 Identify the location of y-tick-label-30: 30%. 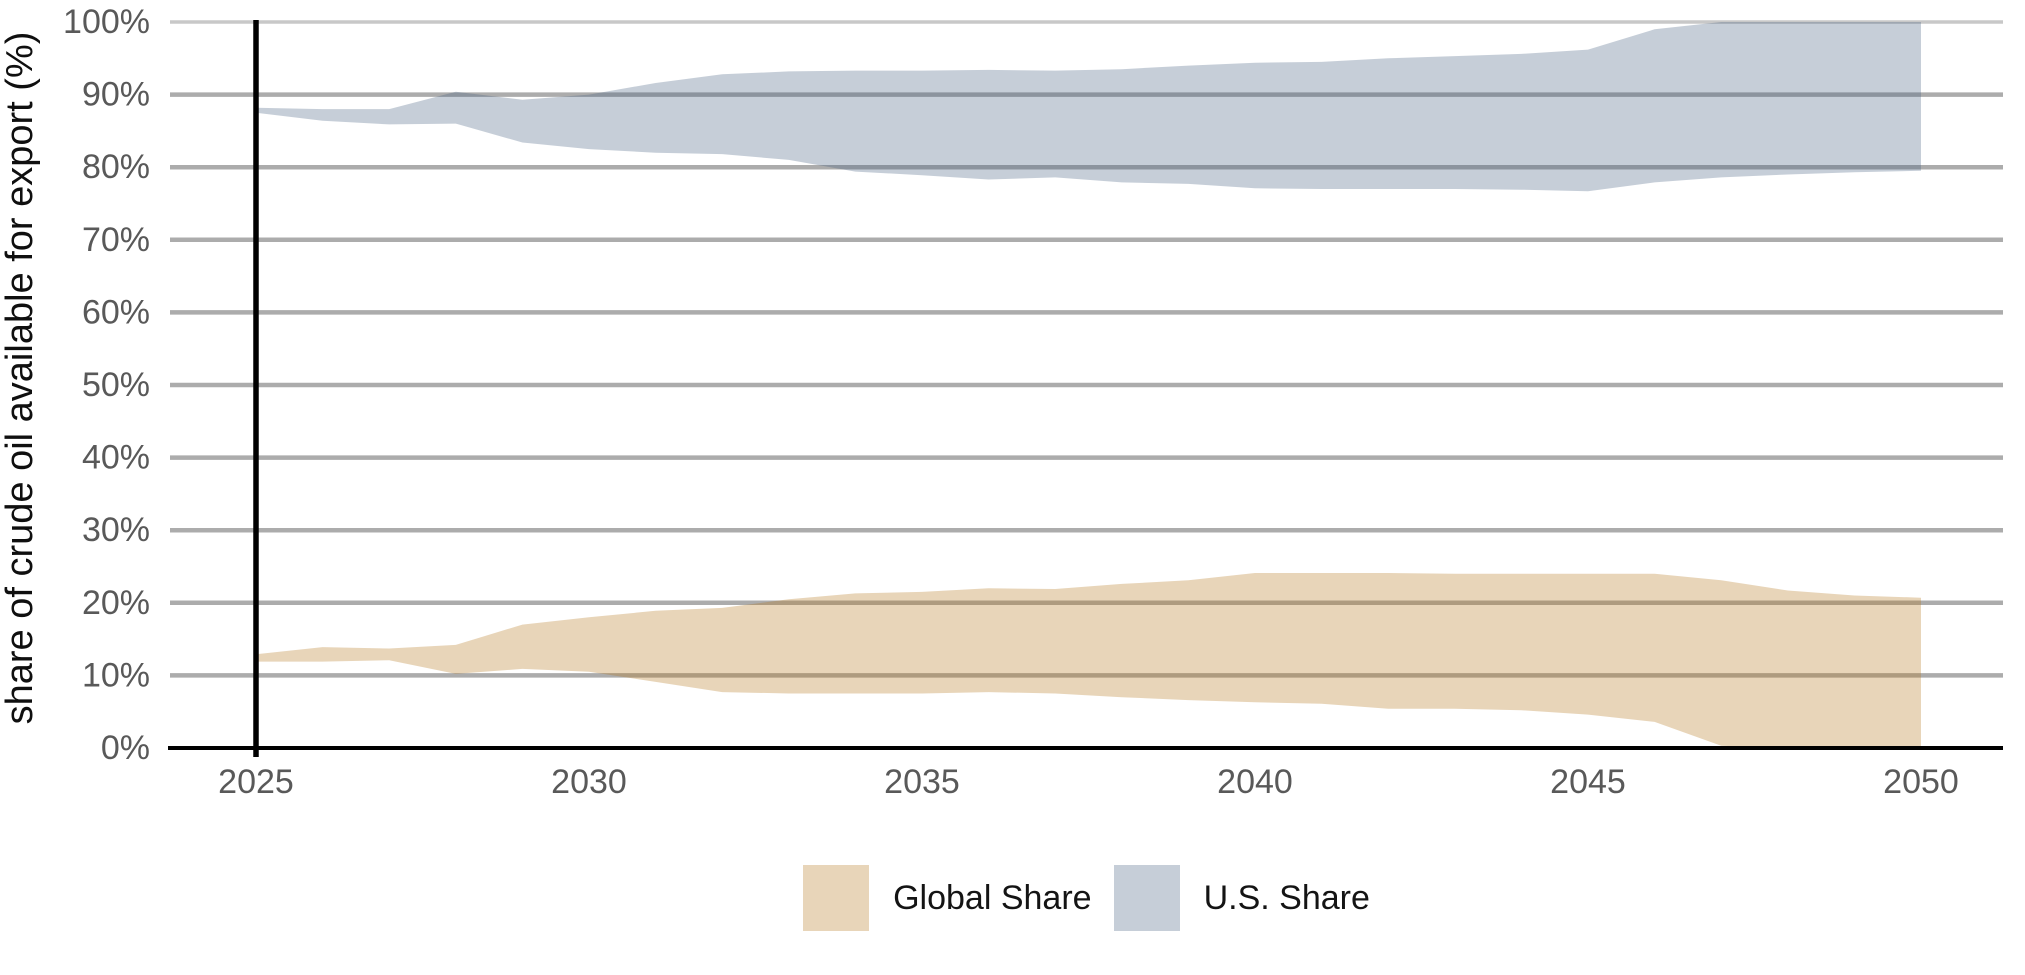
(116, 530).